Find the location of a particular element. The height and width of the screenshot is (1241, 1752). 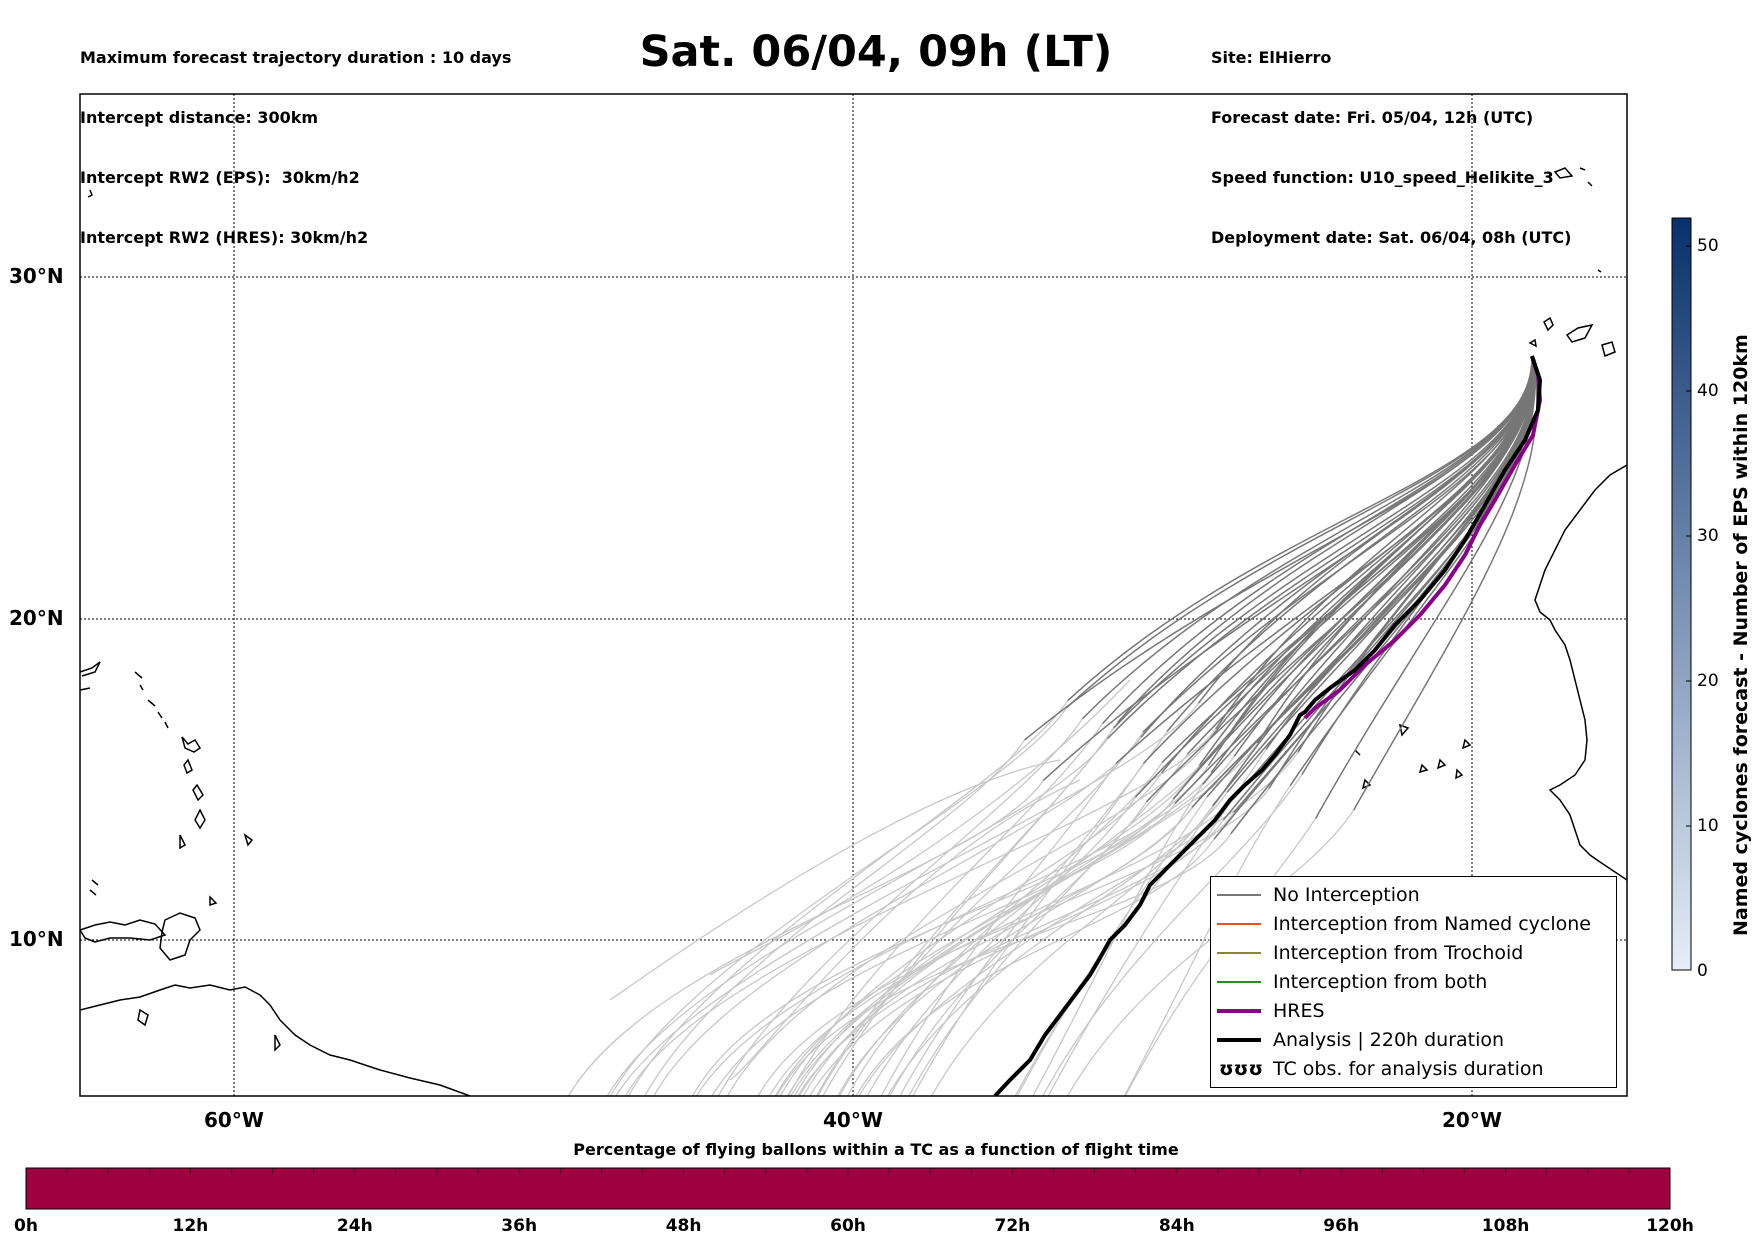

header-right-line: Deployment date: Sat. 06/04, 08h (UTC) is located at coordinates (1391, 237).